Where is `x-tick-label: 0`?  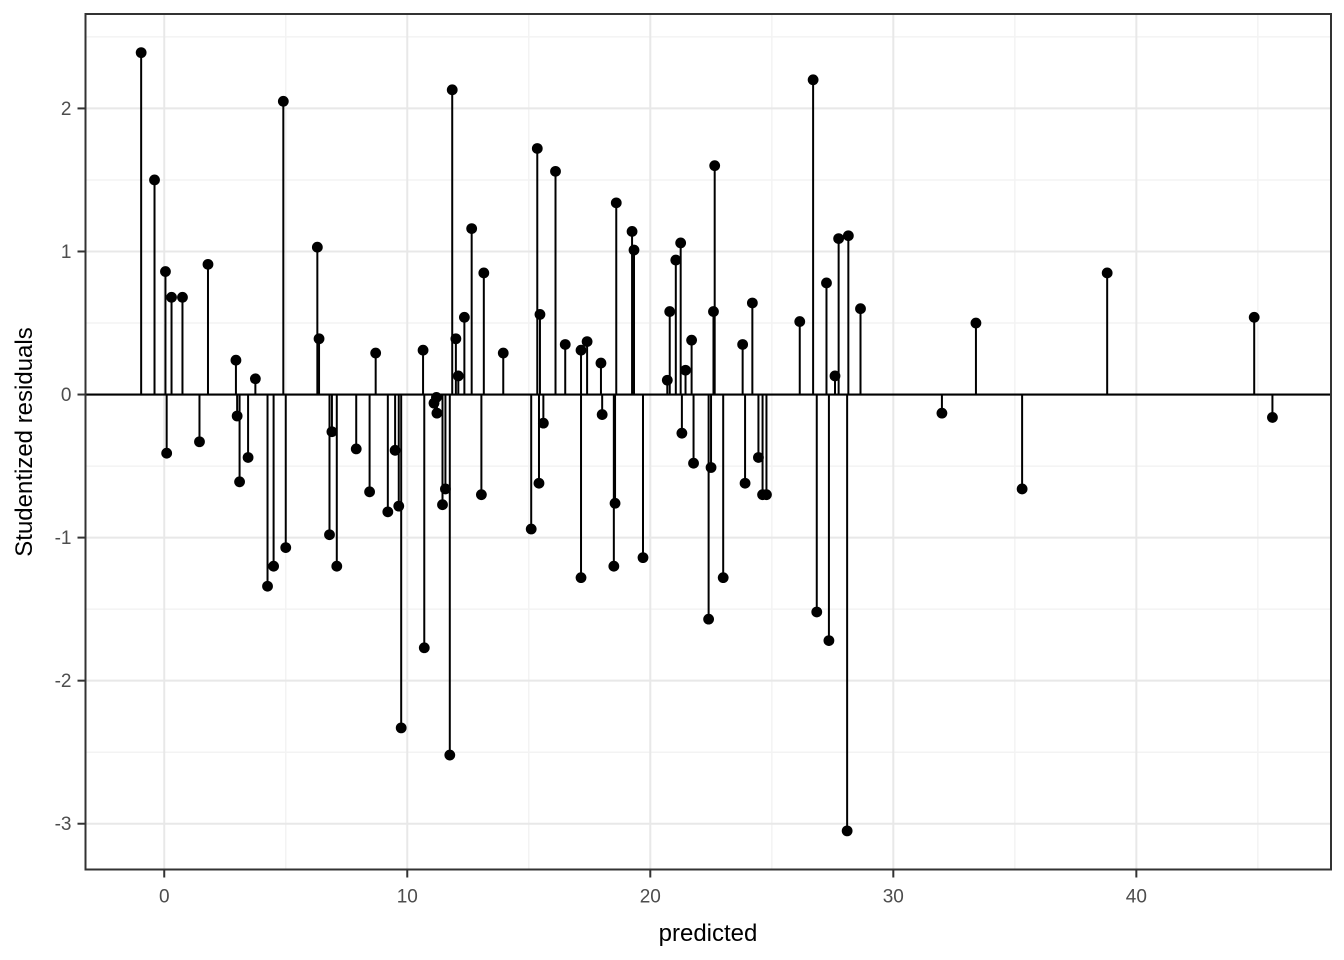 x-tick-label: 0 is located at coordinates (164, 897).